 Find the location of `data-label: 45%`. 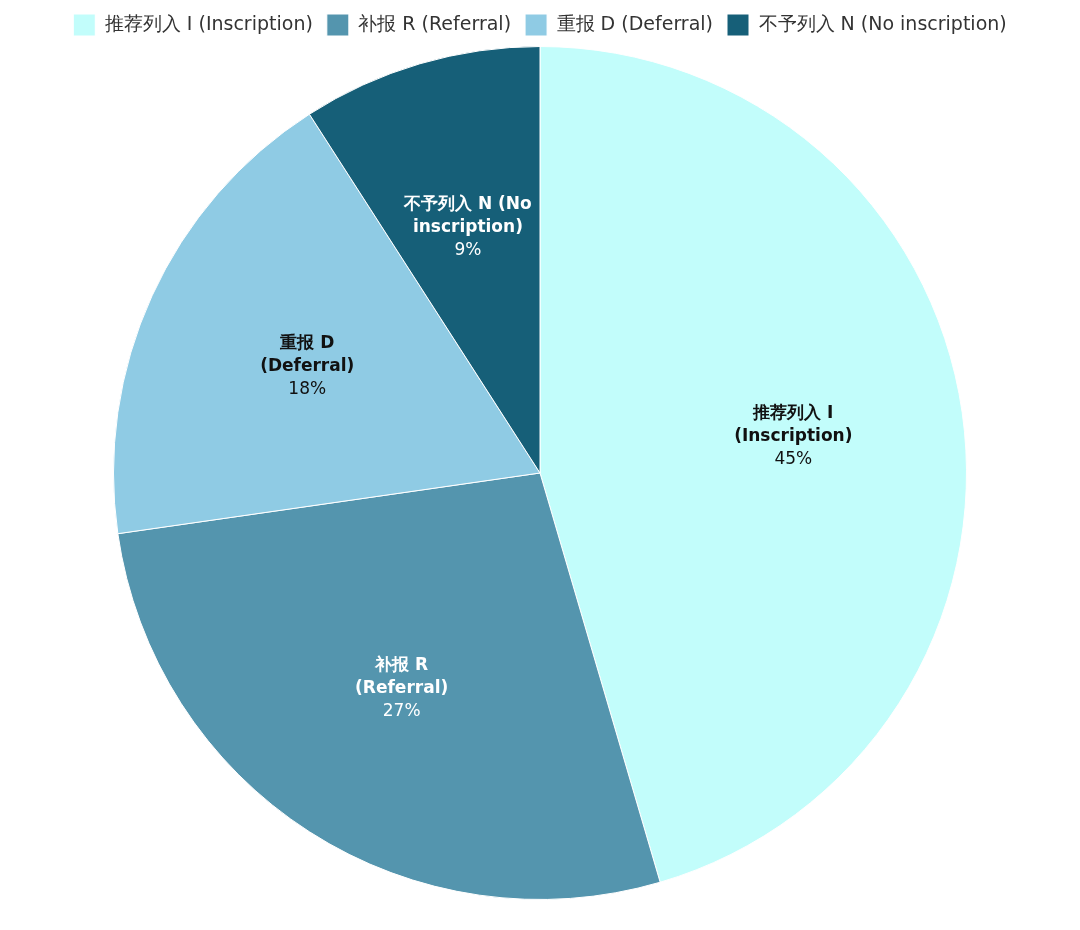

data-label: 45% is located at coordinates (793, 458).